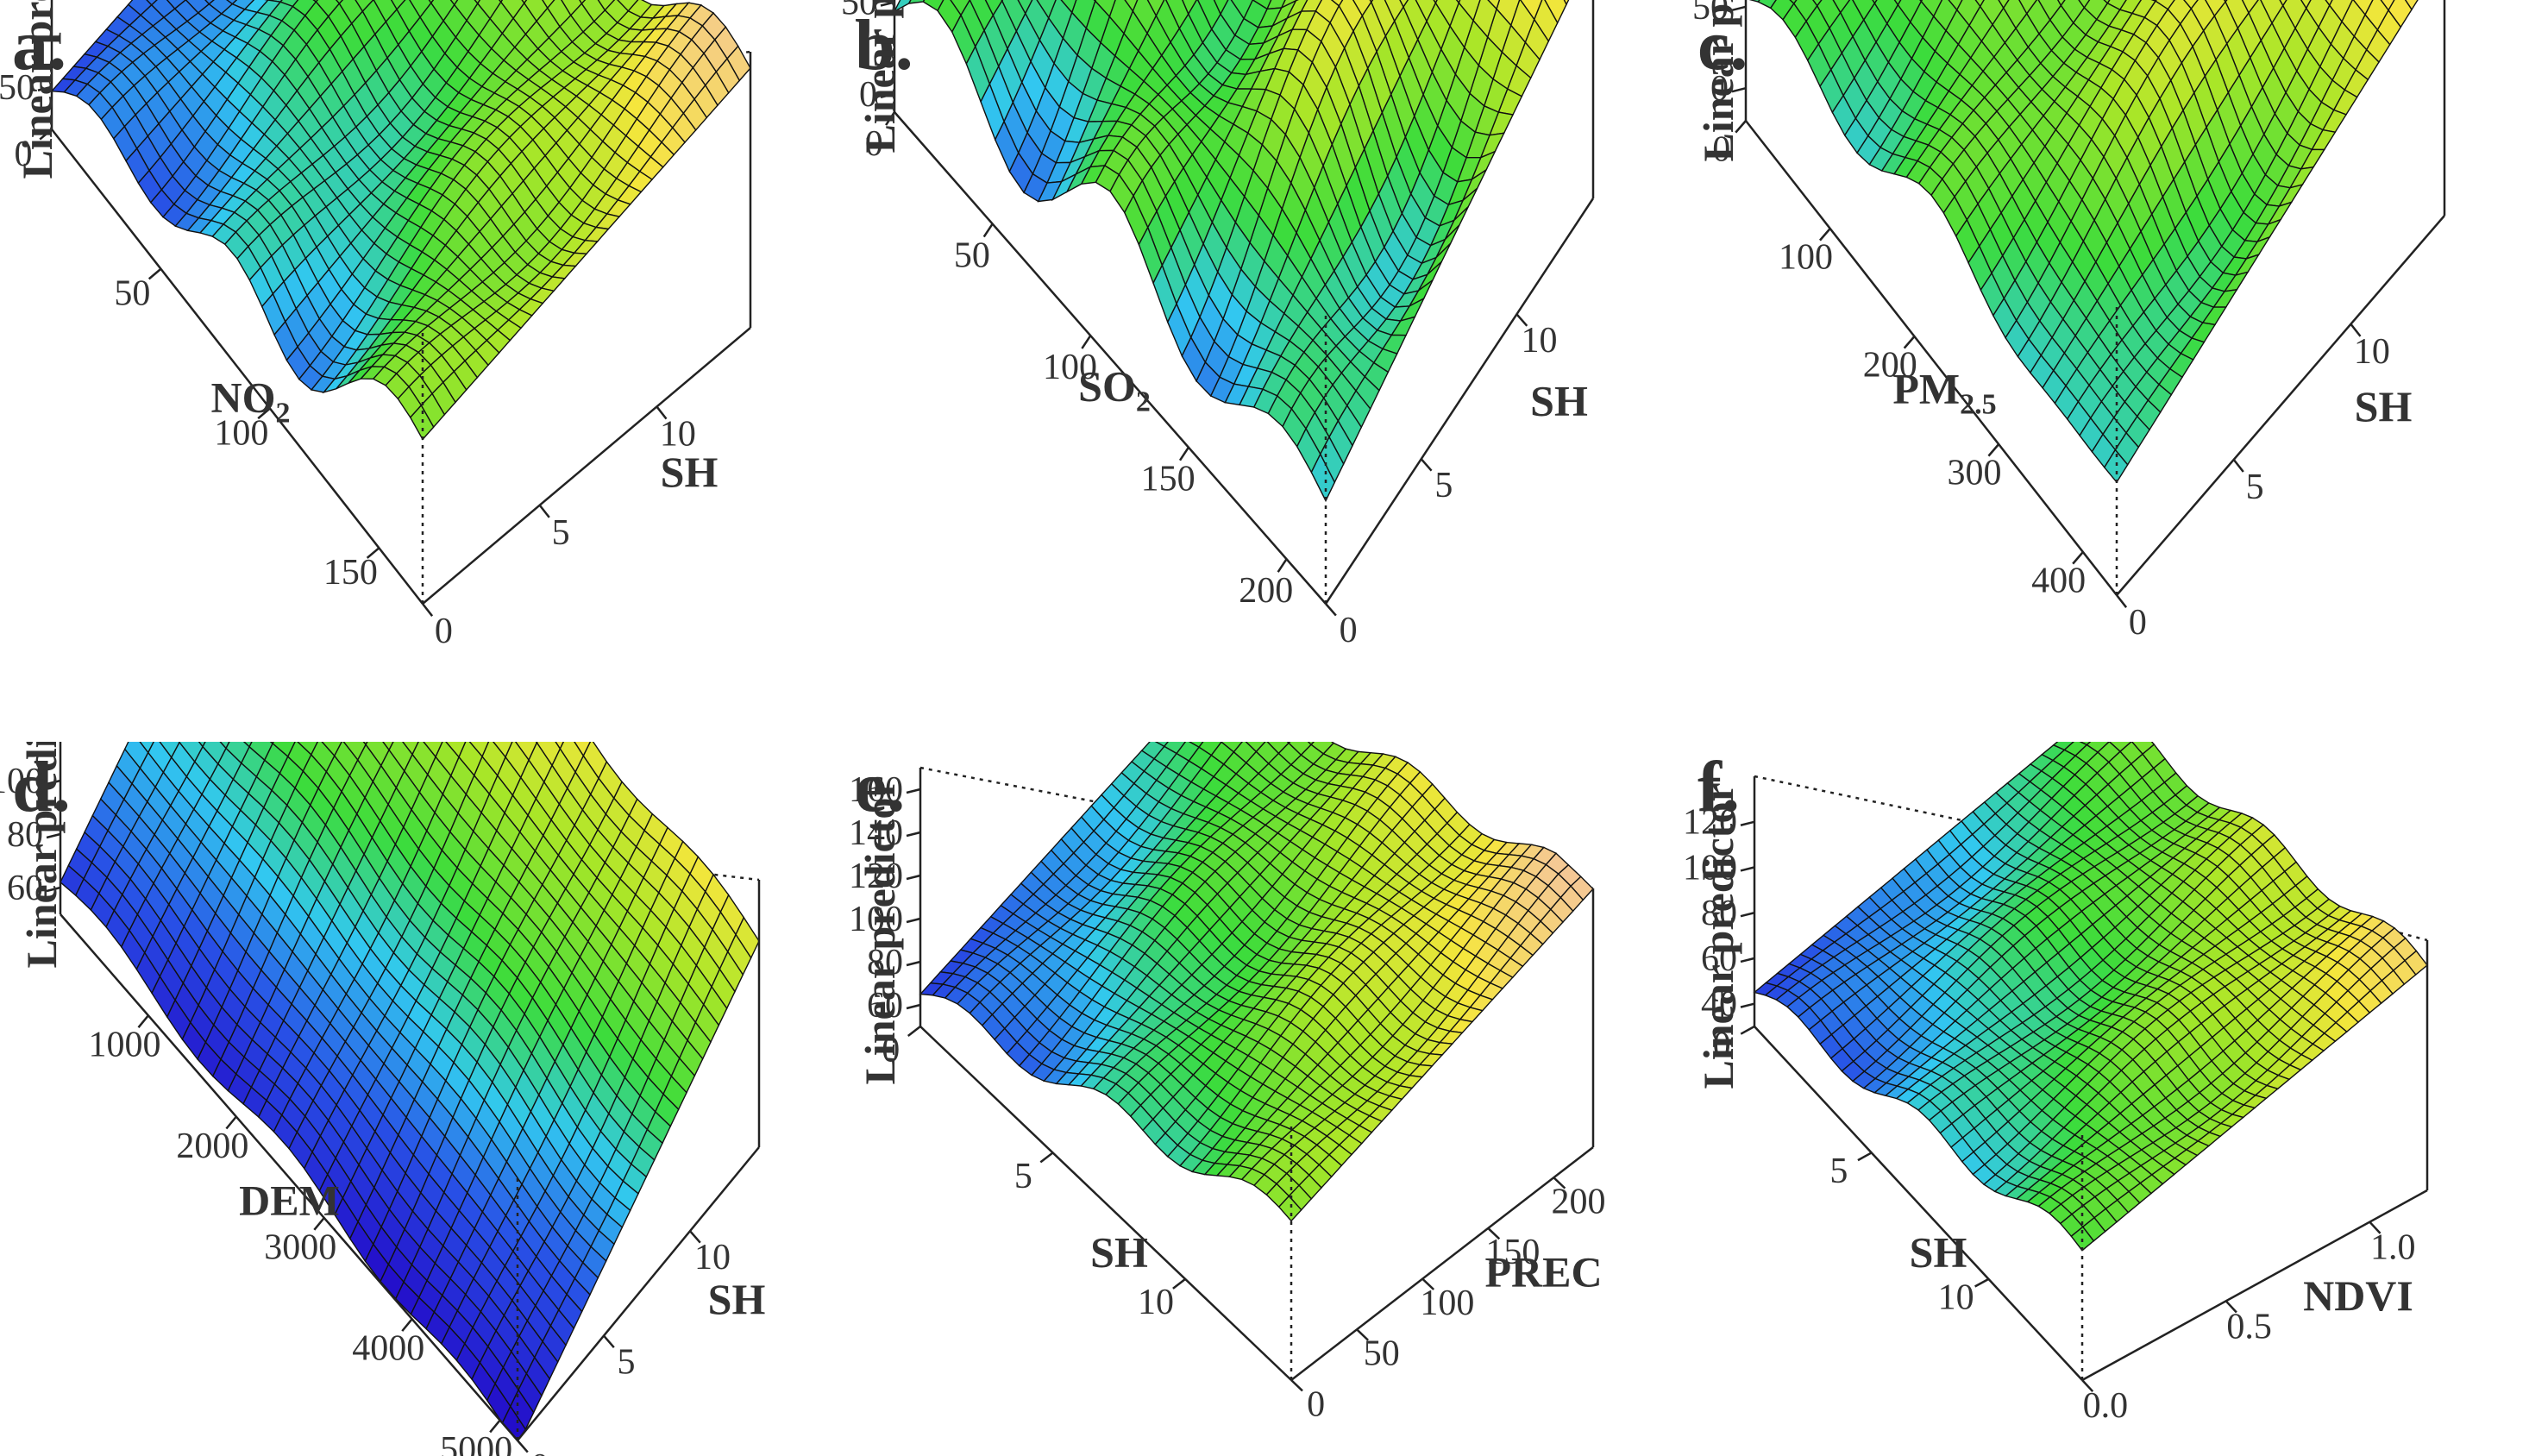 The height and width of the screenshot is (1456, 2529). Describe the element at coordinates (1543, 1272) in the screenshot. I see `y-axis-label: PREC` at that location.